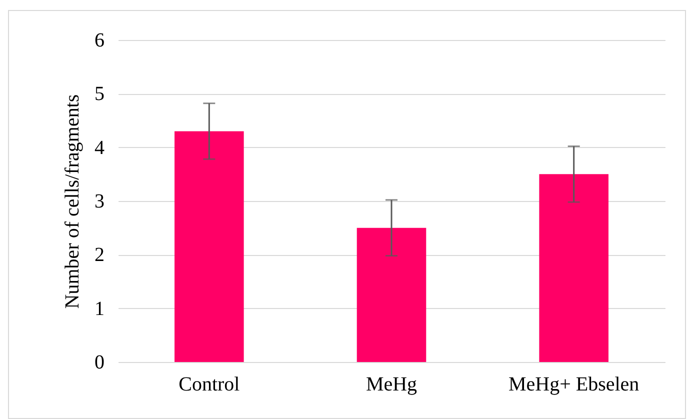 This screenshot has width=687, height=419. Describe the element at coordinates (209, 385) in the screenshot. I see `x-tick-label: Control` at that location.